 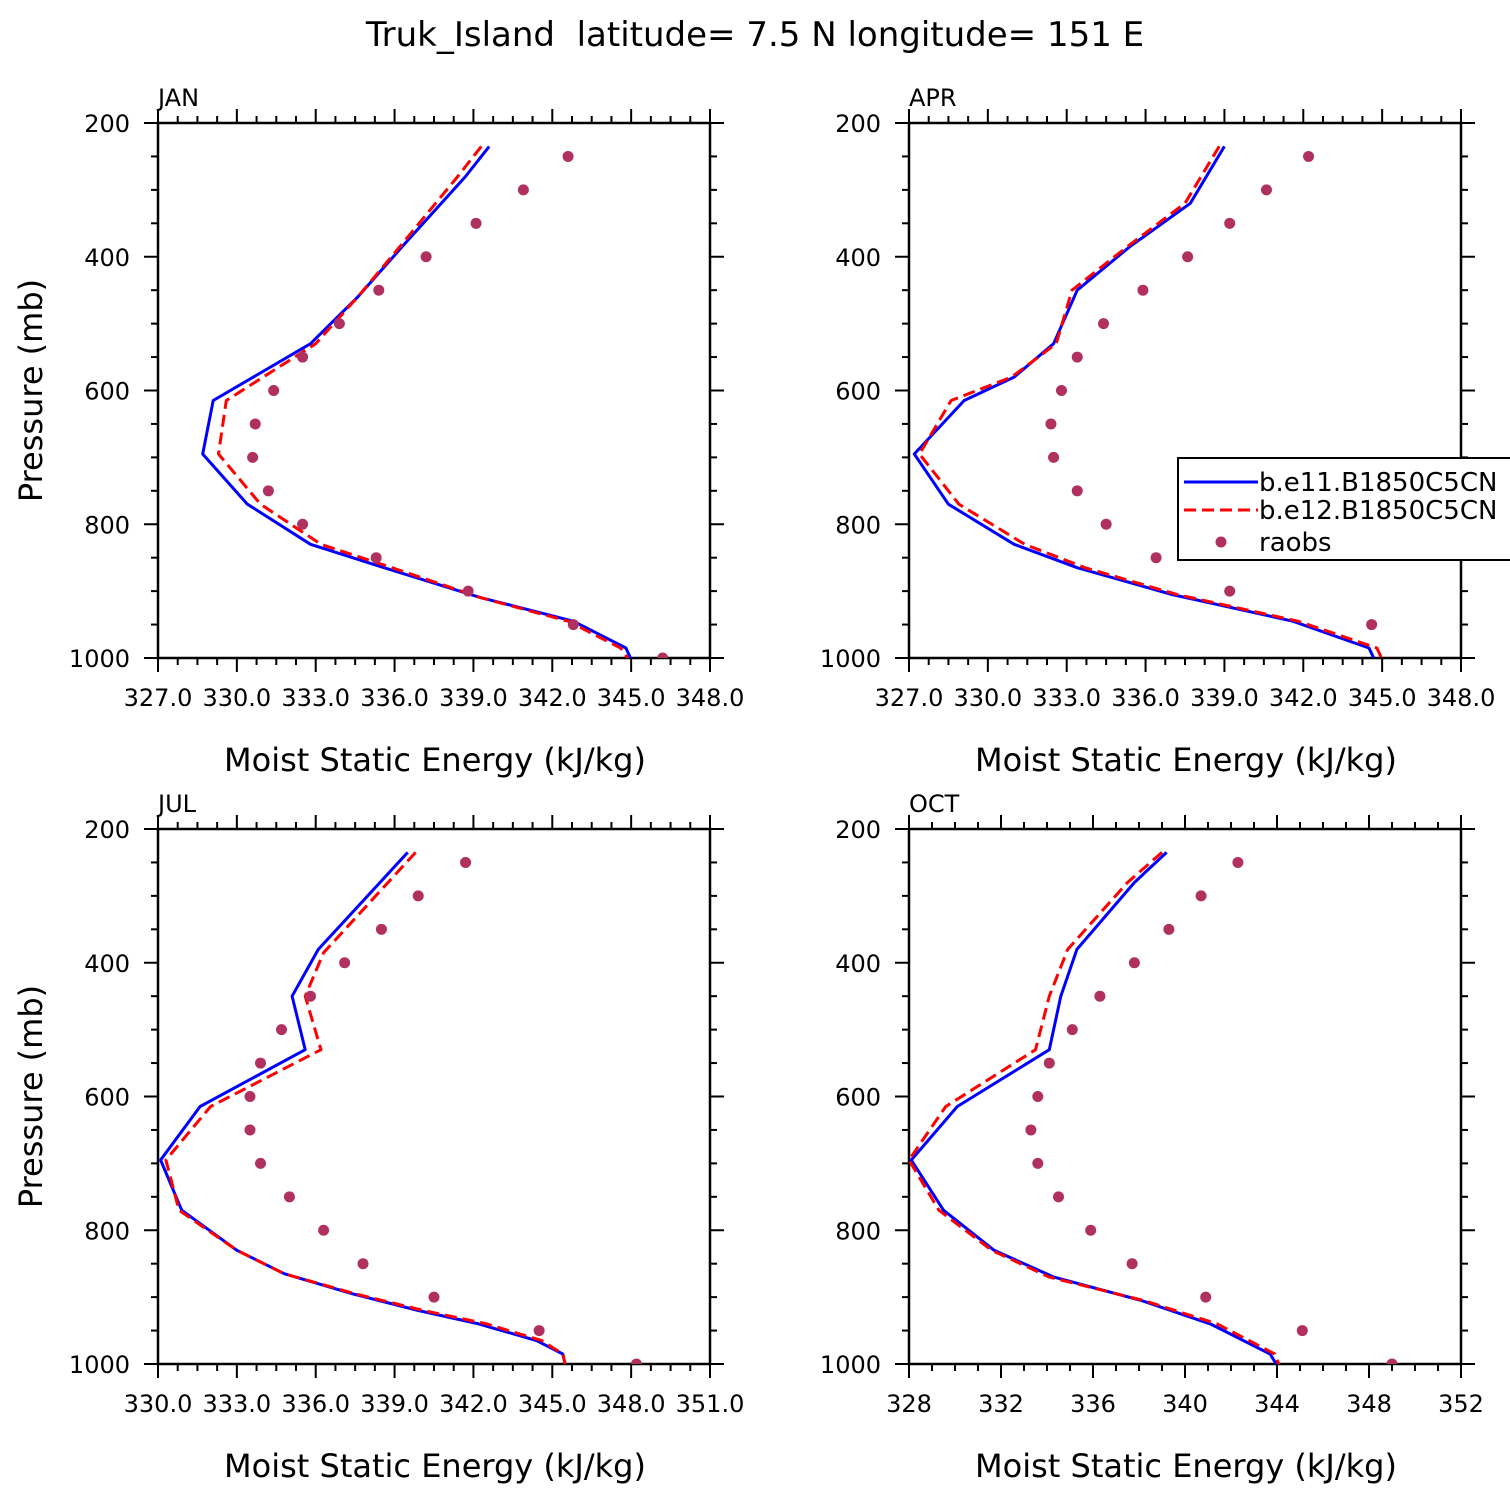 What do you see at coordinates (933, 98) in the screenshot?
I see `panel-title: APR` at bounding box center [933, 98].